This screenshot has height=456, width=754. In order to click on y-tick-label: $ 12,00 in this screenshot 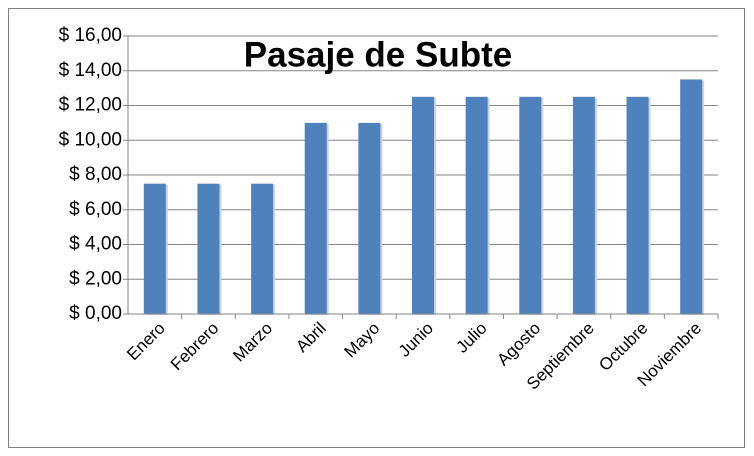, I will do `click(90, 105)`.